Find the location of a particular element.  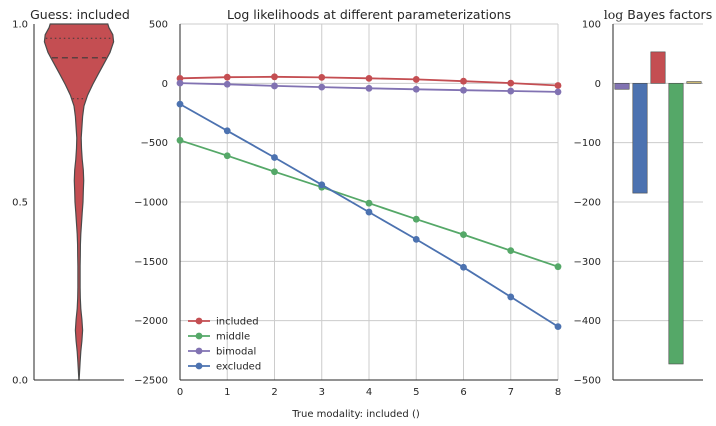

line-x-ticks: 0 1 2 3 4 5 6 7 8 is located at coordinates (369, 392).